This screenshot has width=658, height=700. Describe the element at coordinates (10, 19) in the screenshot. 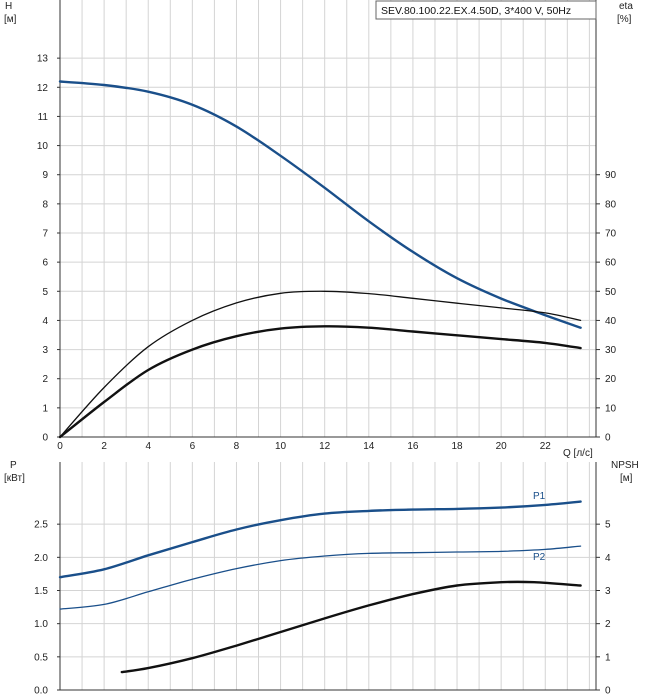

I see `head-axis-unit: [м]` at that location.